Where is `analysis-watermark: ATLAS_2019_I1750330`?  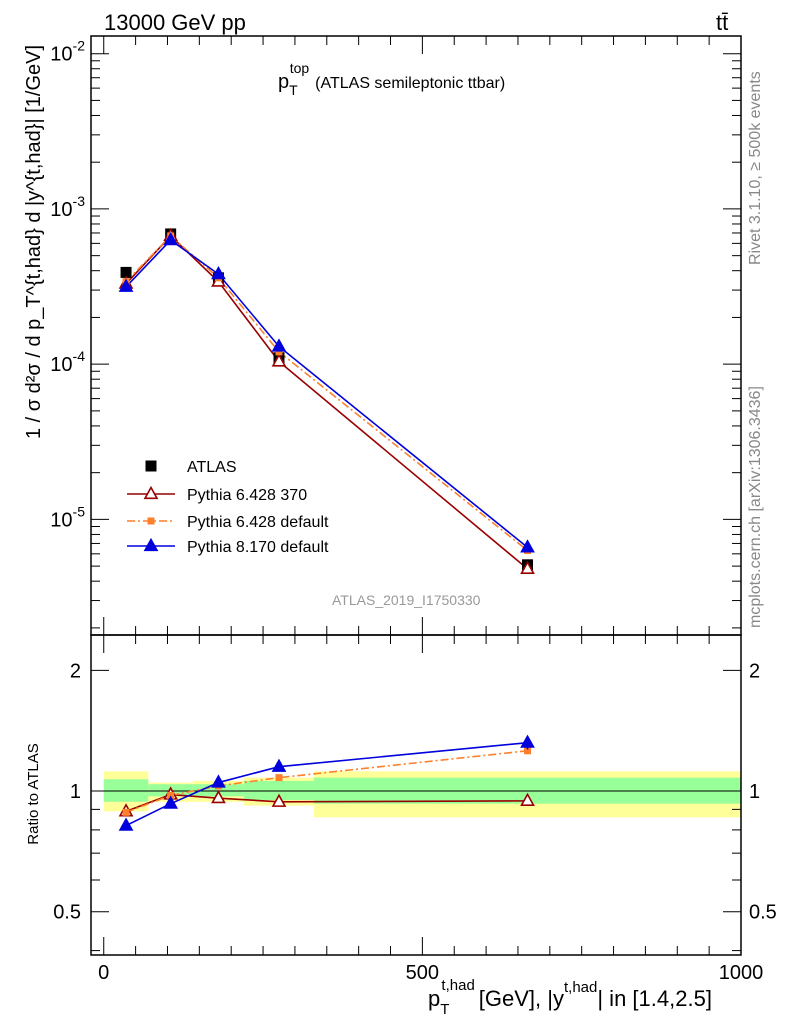
analysis-watermark: ATLAS_2019_I1750330 is located at coordinates (406, 600).